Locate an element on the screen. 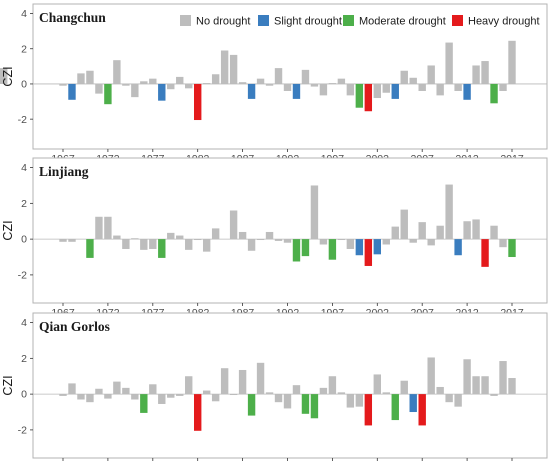 The height and width of the screenshot is (464, 550). legend-label: Heavy drought is located at coordinates (504, 22).